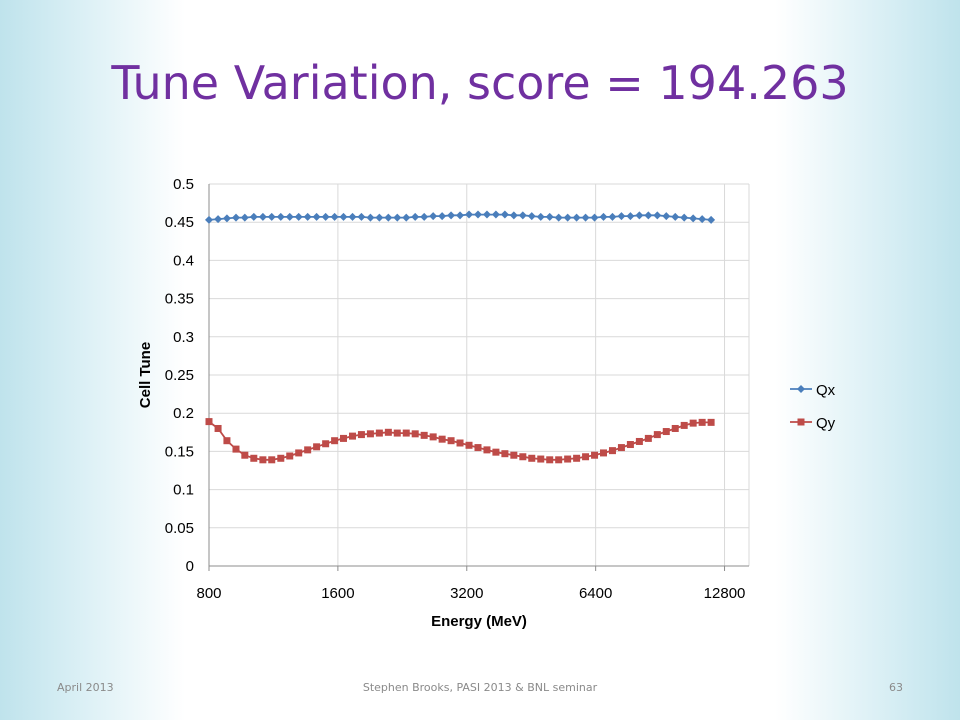 The height and width of the screenshot is (720, 960). Describe the element at coordinates (801, 422) in the screenshot. I see `legend-qy-marker` at that location.